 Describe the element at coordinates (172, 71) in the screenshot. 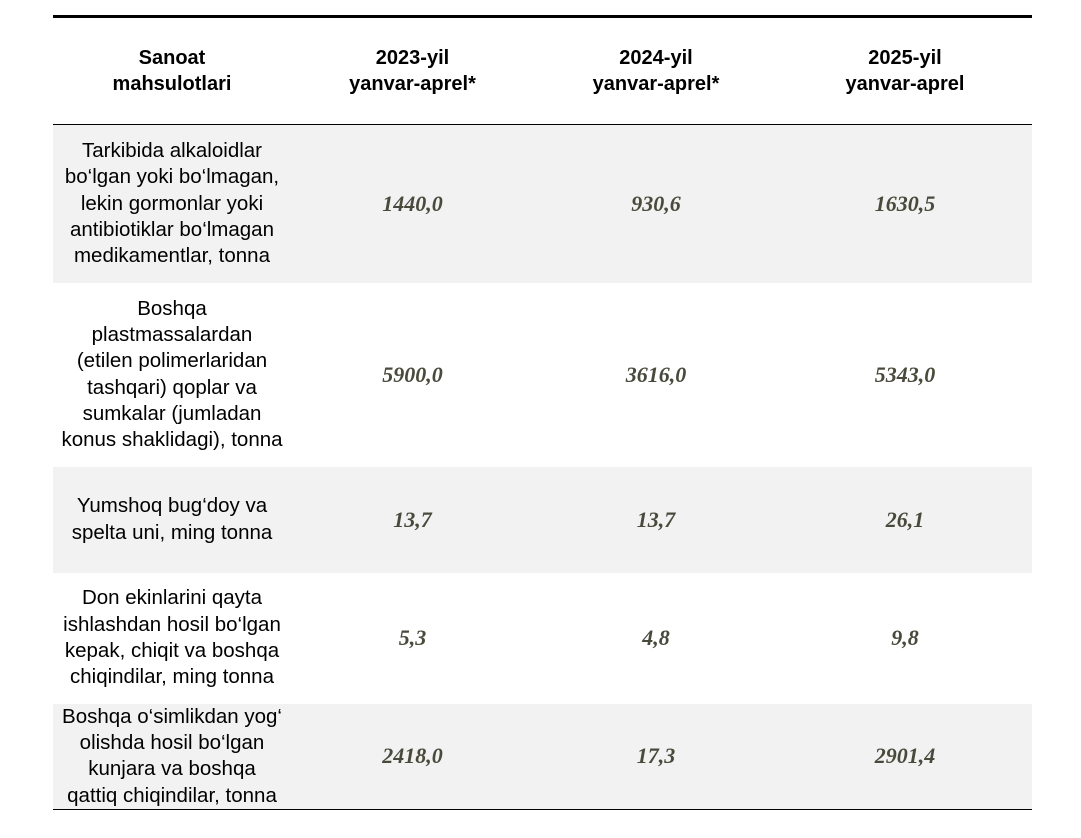

I see `header-products: Sanoat mahsulotlari` at that location.